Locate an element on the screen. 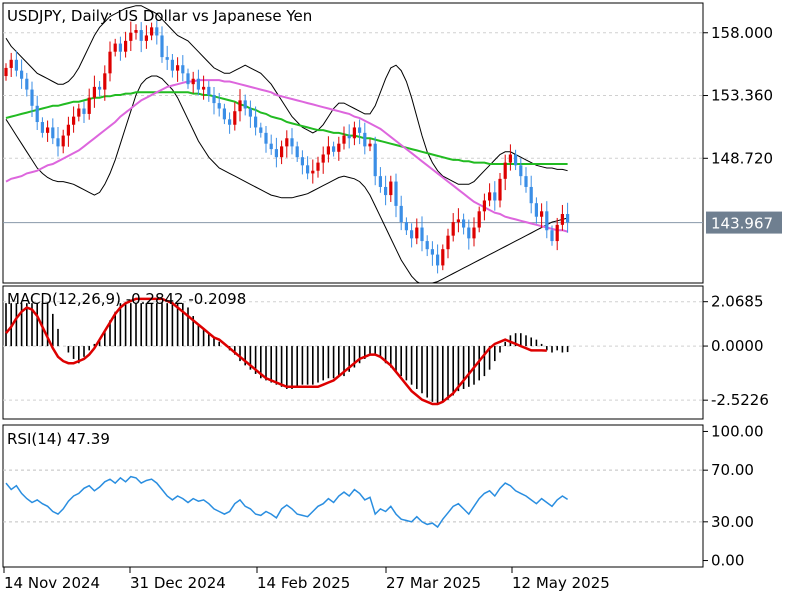 The image size is (800, 600). rsi-line is located at coordinates (287, 502).